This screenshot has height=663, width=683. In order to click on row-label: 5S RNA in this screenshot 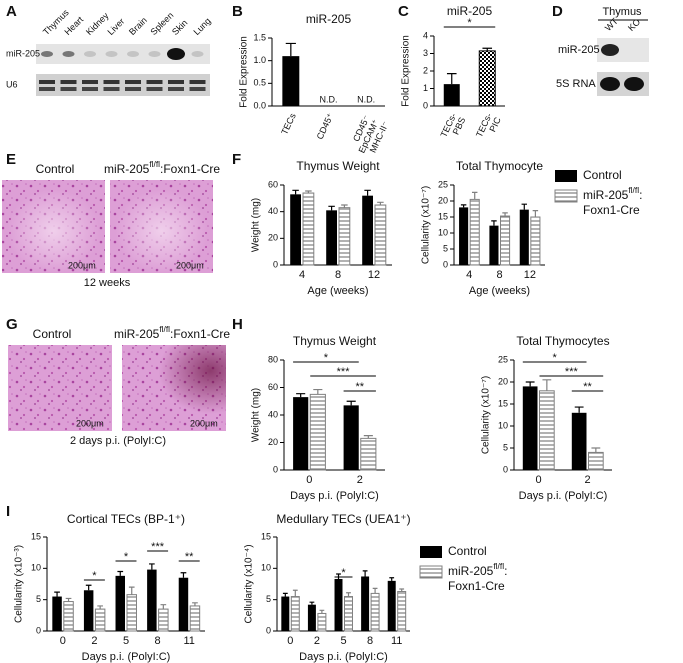, I will do `click(576, 84)`.